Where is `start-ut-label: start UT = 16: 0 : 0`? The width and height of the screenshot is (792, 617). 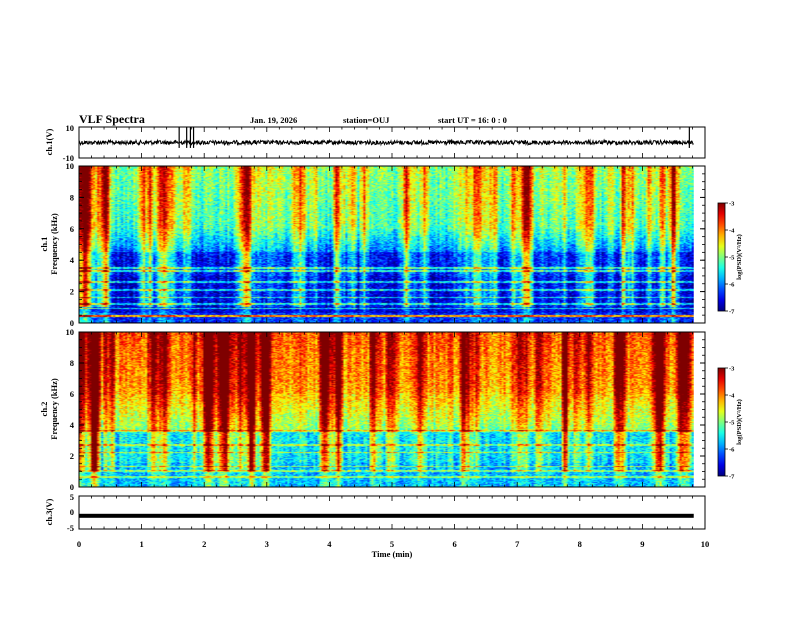
start-ut-label: start UT = 16: 0 : 0 is located at coordinates (472, 120).